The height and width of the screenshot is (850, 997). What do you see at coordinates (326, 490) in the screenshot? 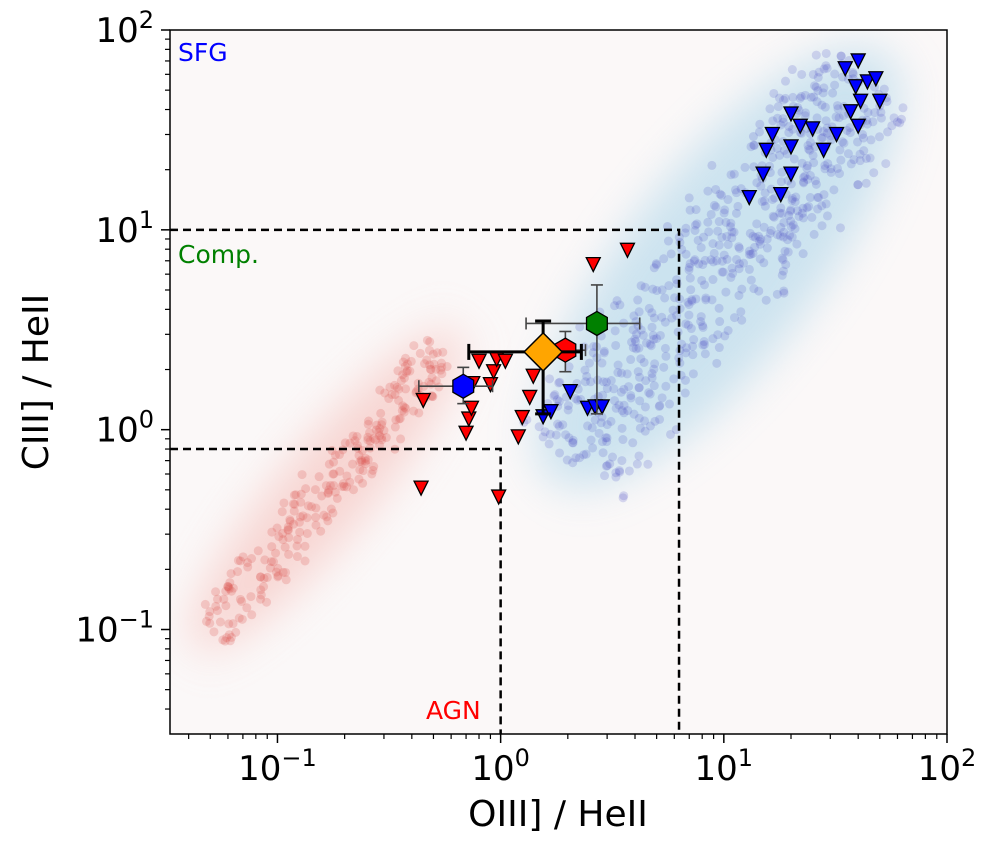
I see `agn-models-cloud` at bounding box center [326, 490].